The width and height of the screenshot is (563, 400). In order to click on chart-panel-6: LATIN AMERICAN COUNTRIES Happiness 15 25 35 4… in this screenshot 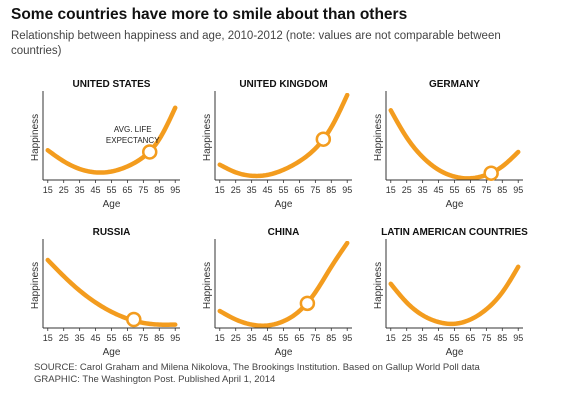, I will do `click(450, 292)`.